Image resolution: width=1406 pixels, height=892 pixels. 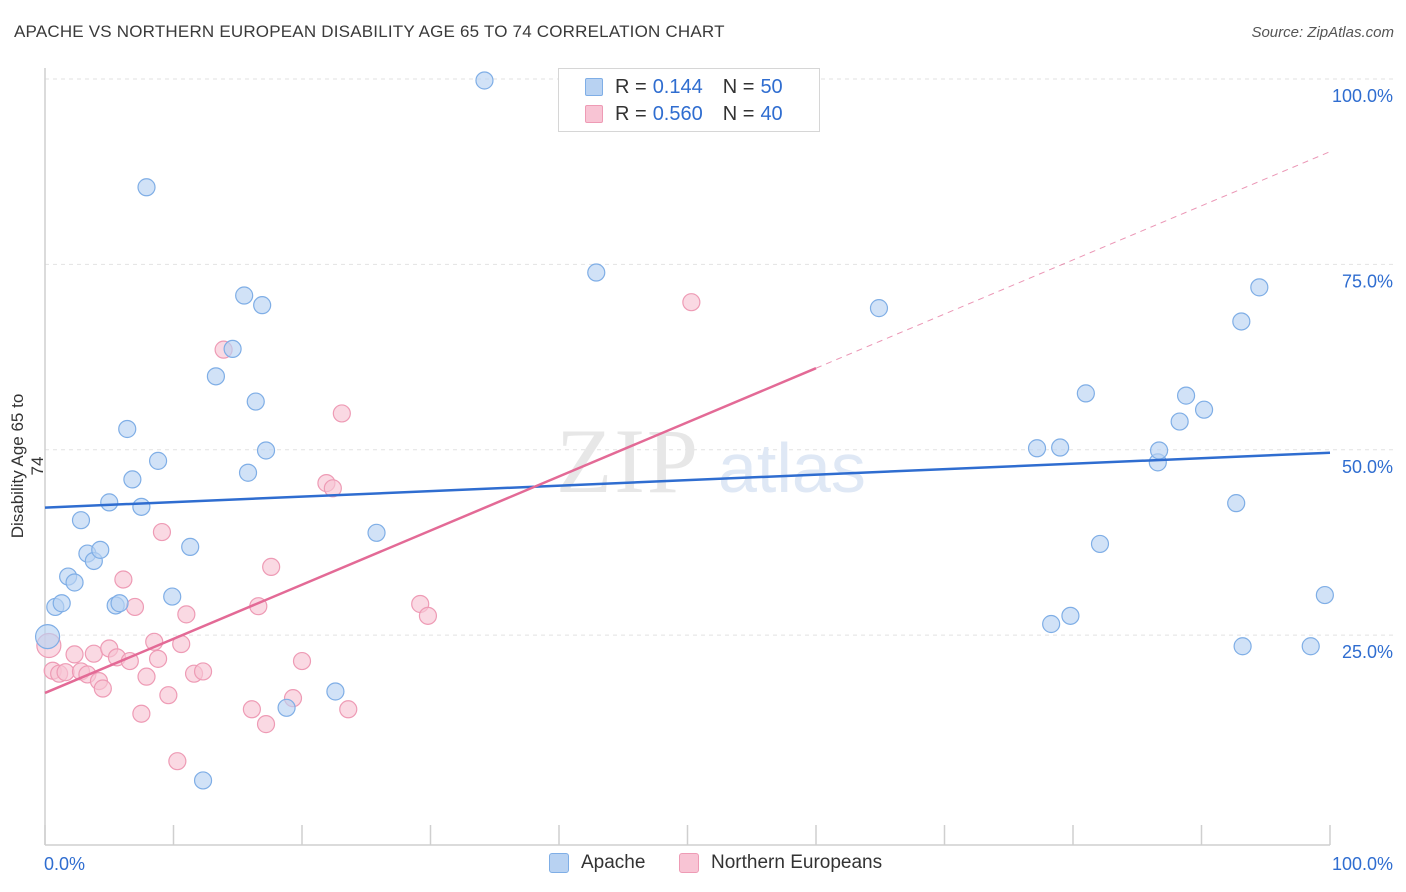 What do you see at coordinates (677, 113) in the screenshot?
I see `r-value: 0.560` at bounding box center [677, 113].